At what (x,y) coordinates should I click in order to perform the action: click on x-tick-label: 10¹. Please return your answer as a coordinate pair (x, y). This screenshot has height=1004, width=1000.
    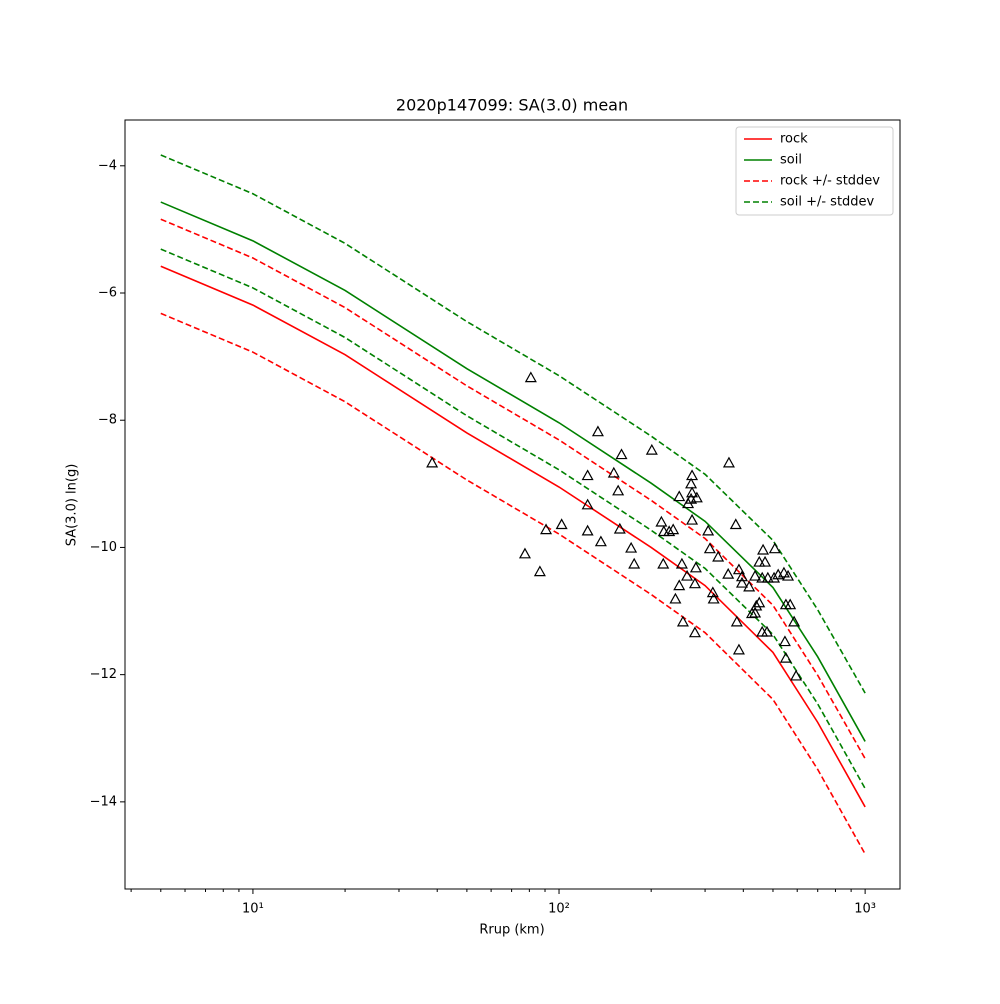
    Looking at the image, I should click on (253, 909).